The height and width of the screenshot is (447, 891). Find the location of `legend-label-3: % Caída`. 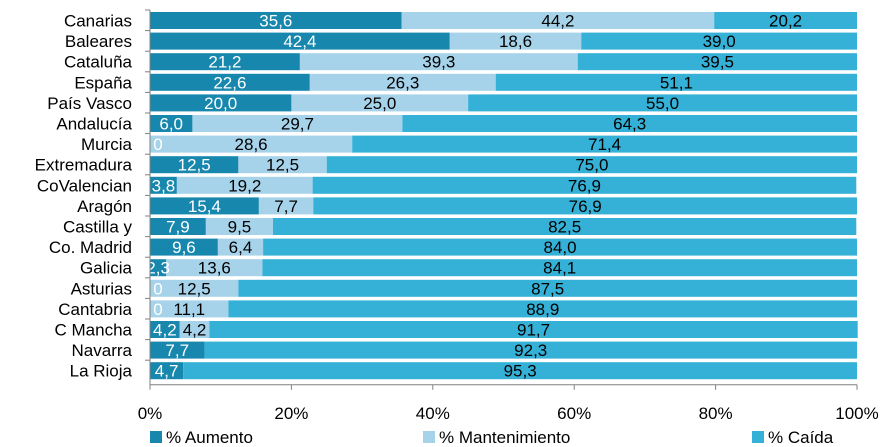

legend-label-3: % Caída is located at coordinates (801, 437).